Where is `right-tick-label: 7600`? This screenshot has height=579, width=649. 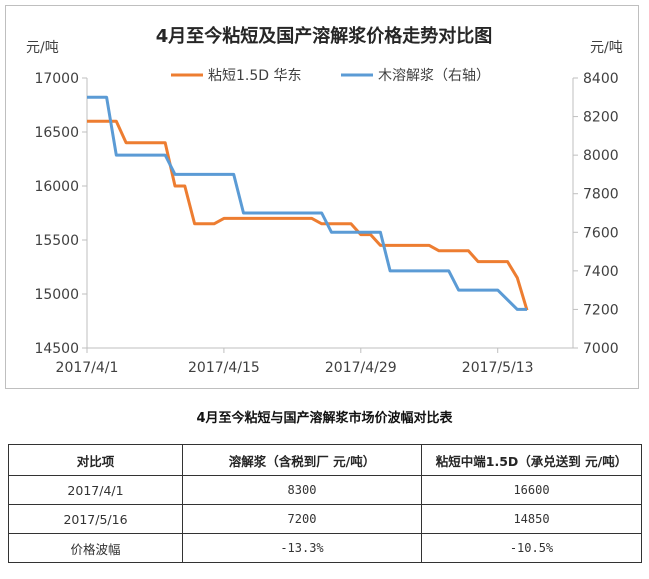
right-tick-label: 7600 is located at coordinates (601, 233).